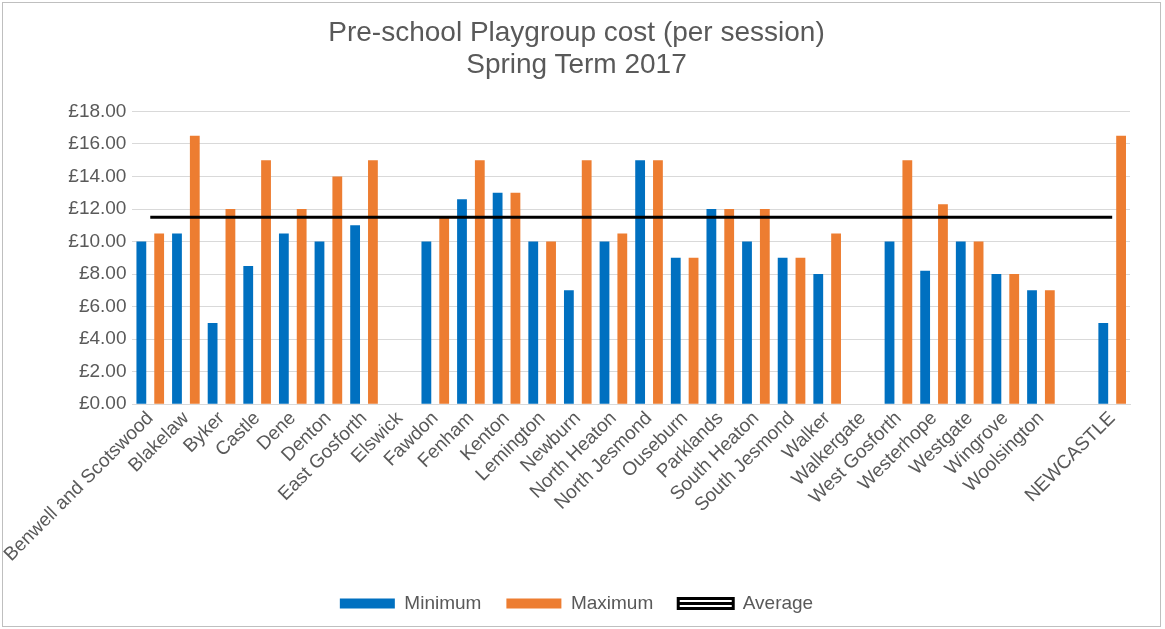 The height and width of the screenshot is (629, 1165). Describe the element at coordinates (102, 370) in the screenshot. I see `y-tick-label: £2.00` at that location.